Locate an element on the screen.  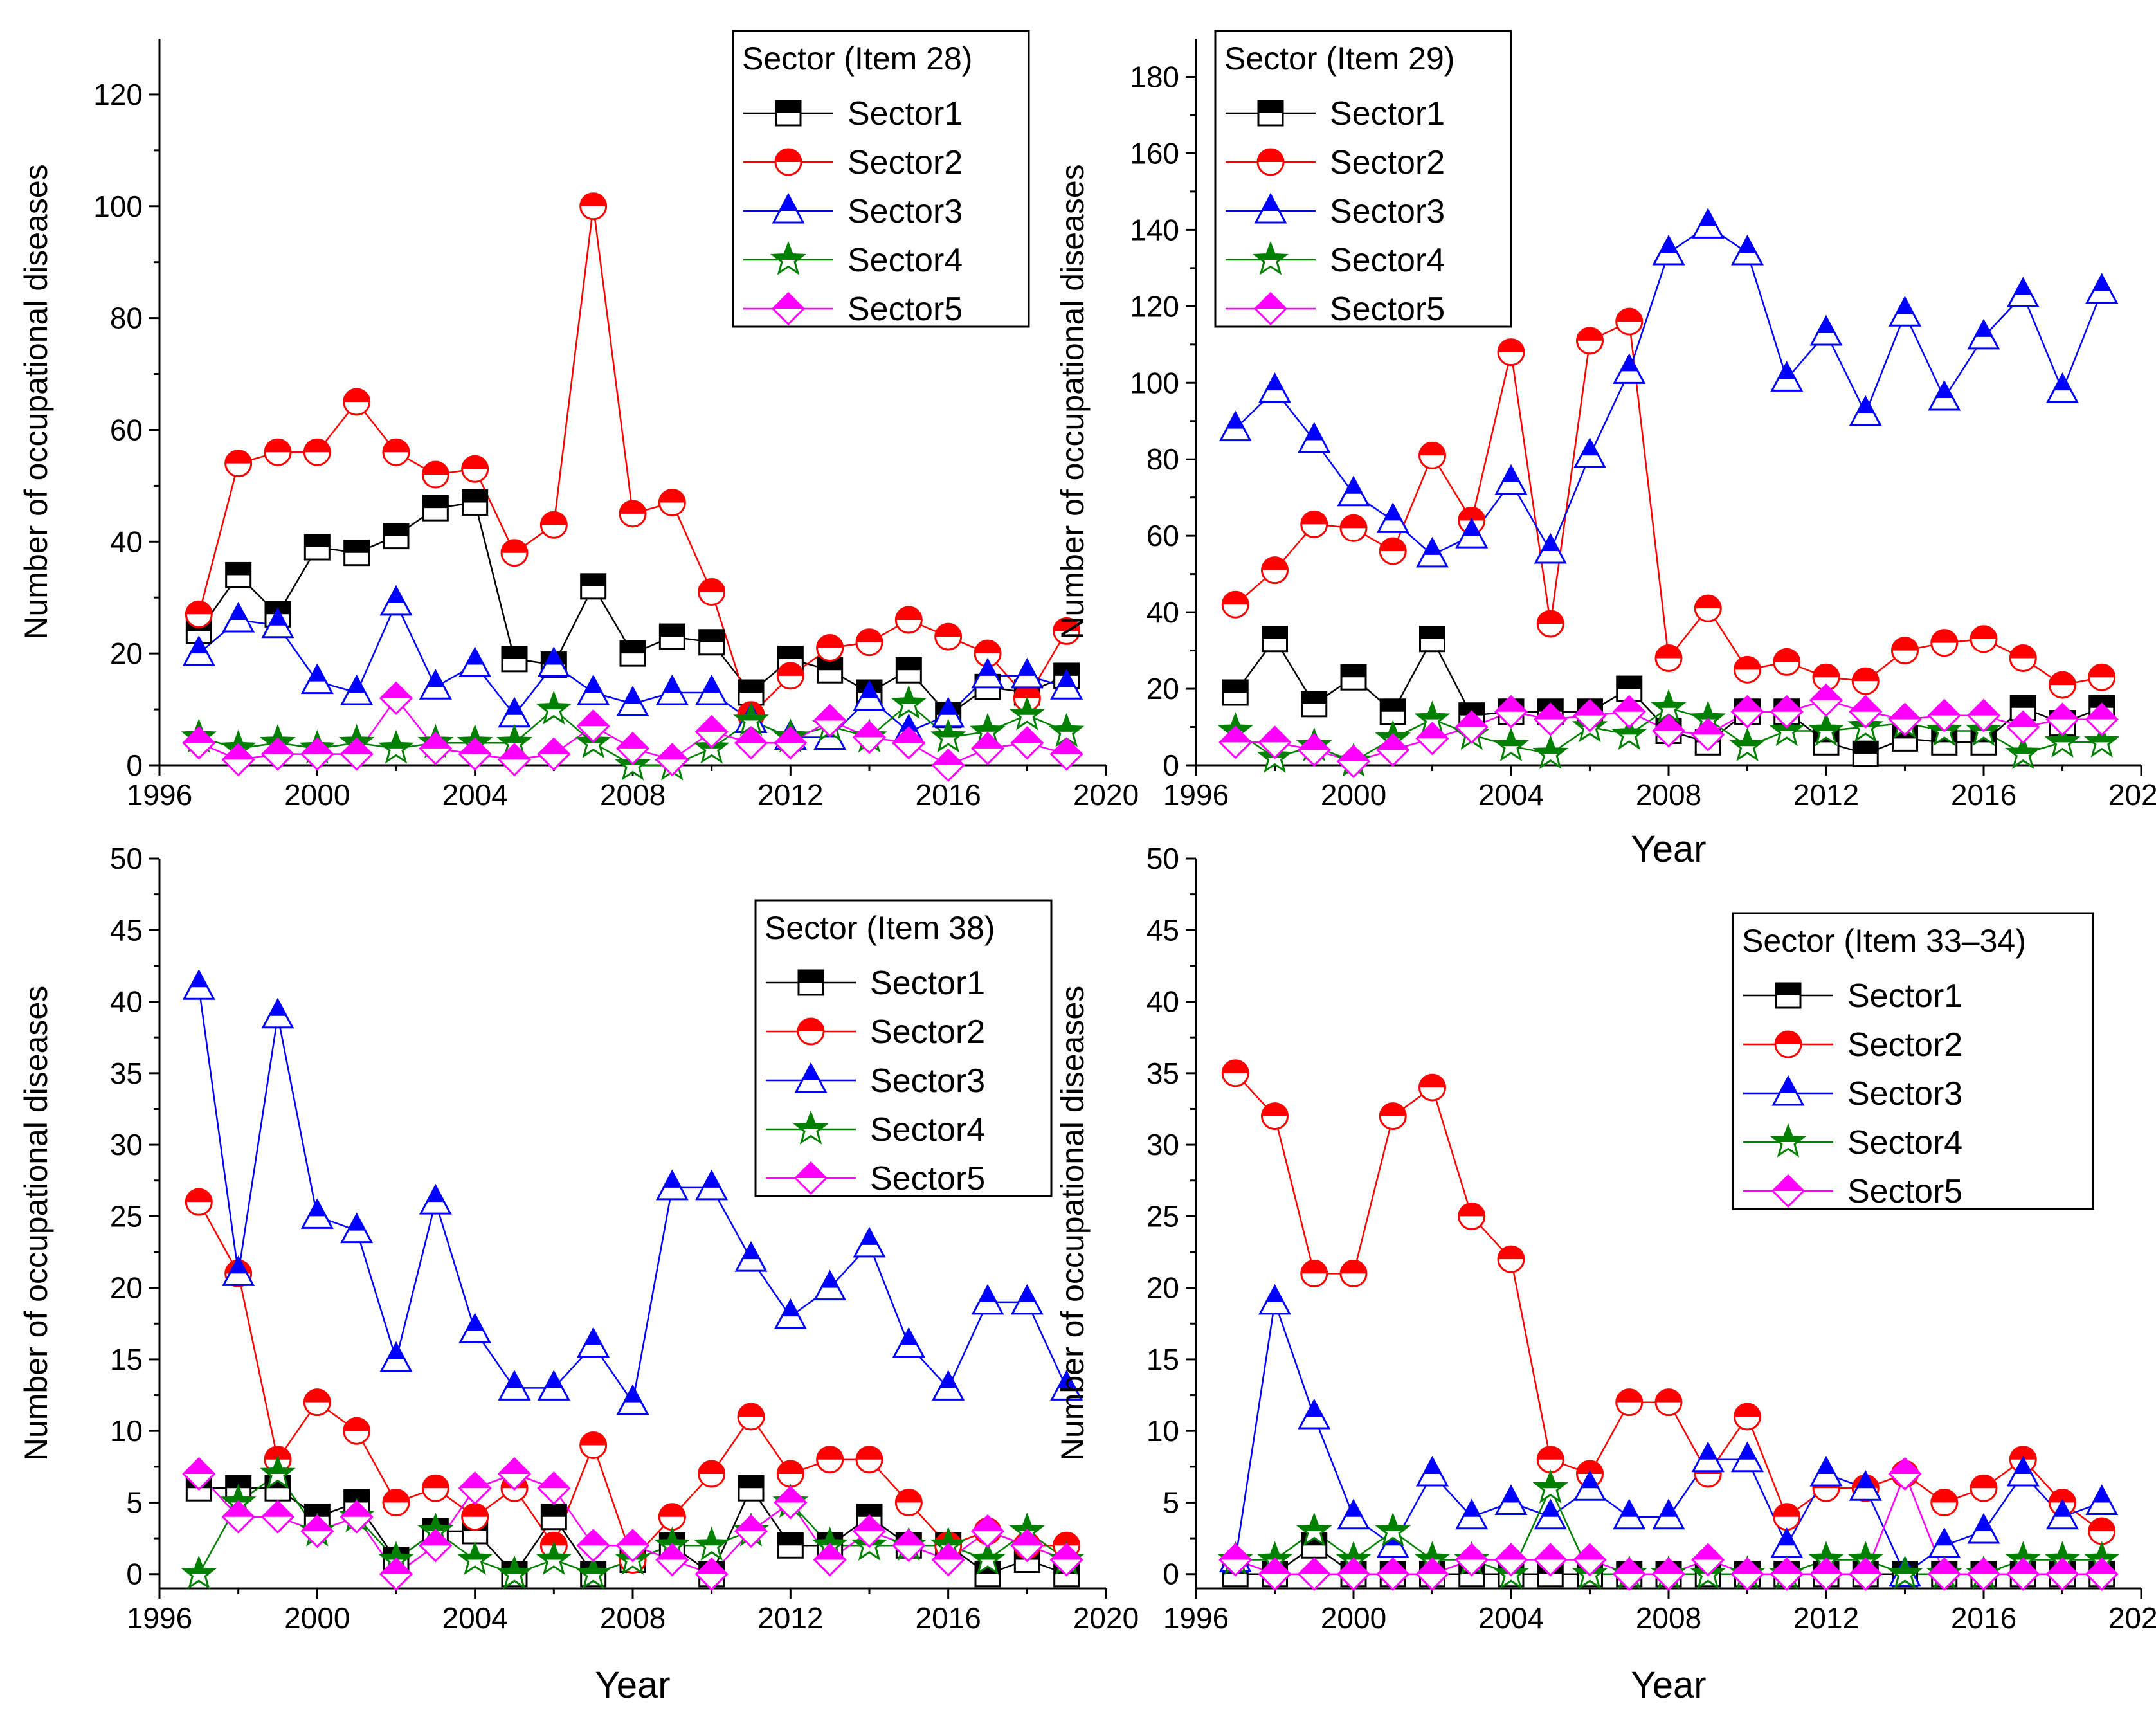
y-tick-label: 30 is located at coordinates (1162, 1144).